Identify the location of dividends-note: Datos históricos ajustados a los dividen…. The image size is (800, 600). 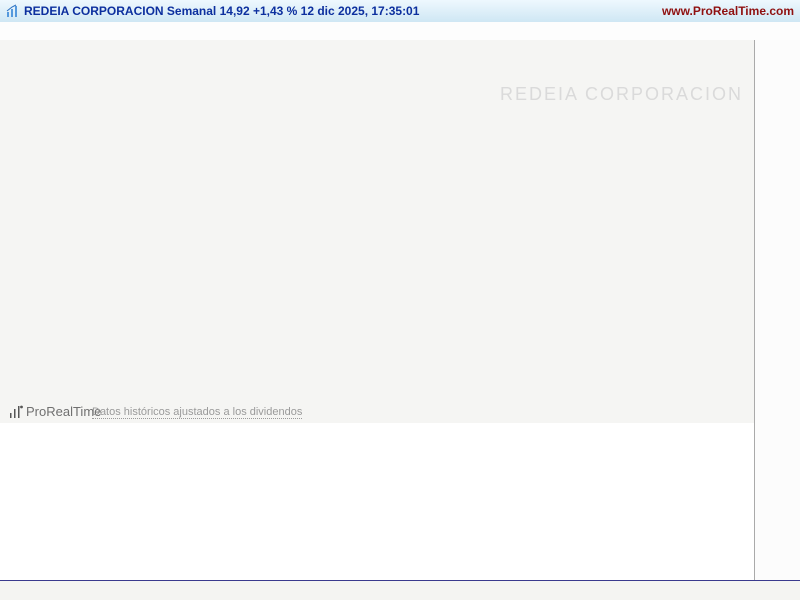
(197, 412).